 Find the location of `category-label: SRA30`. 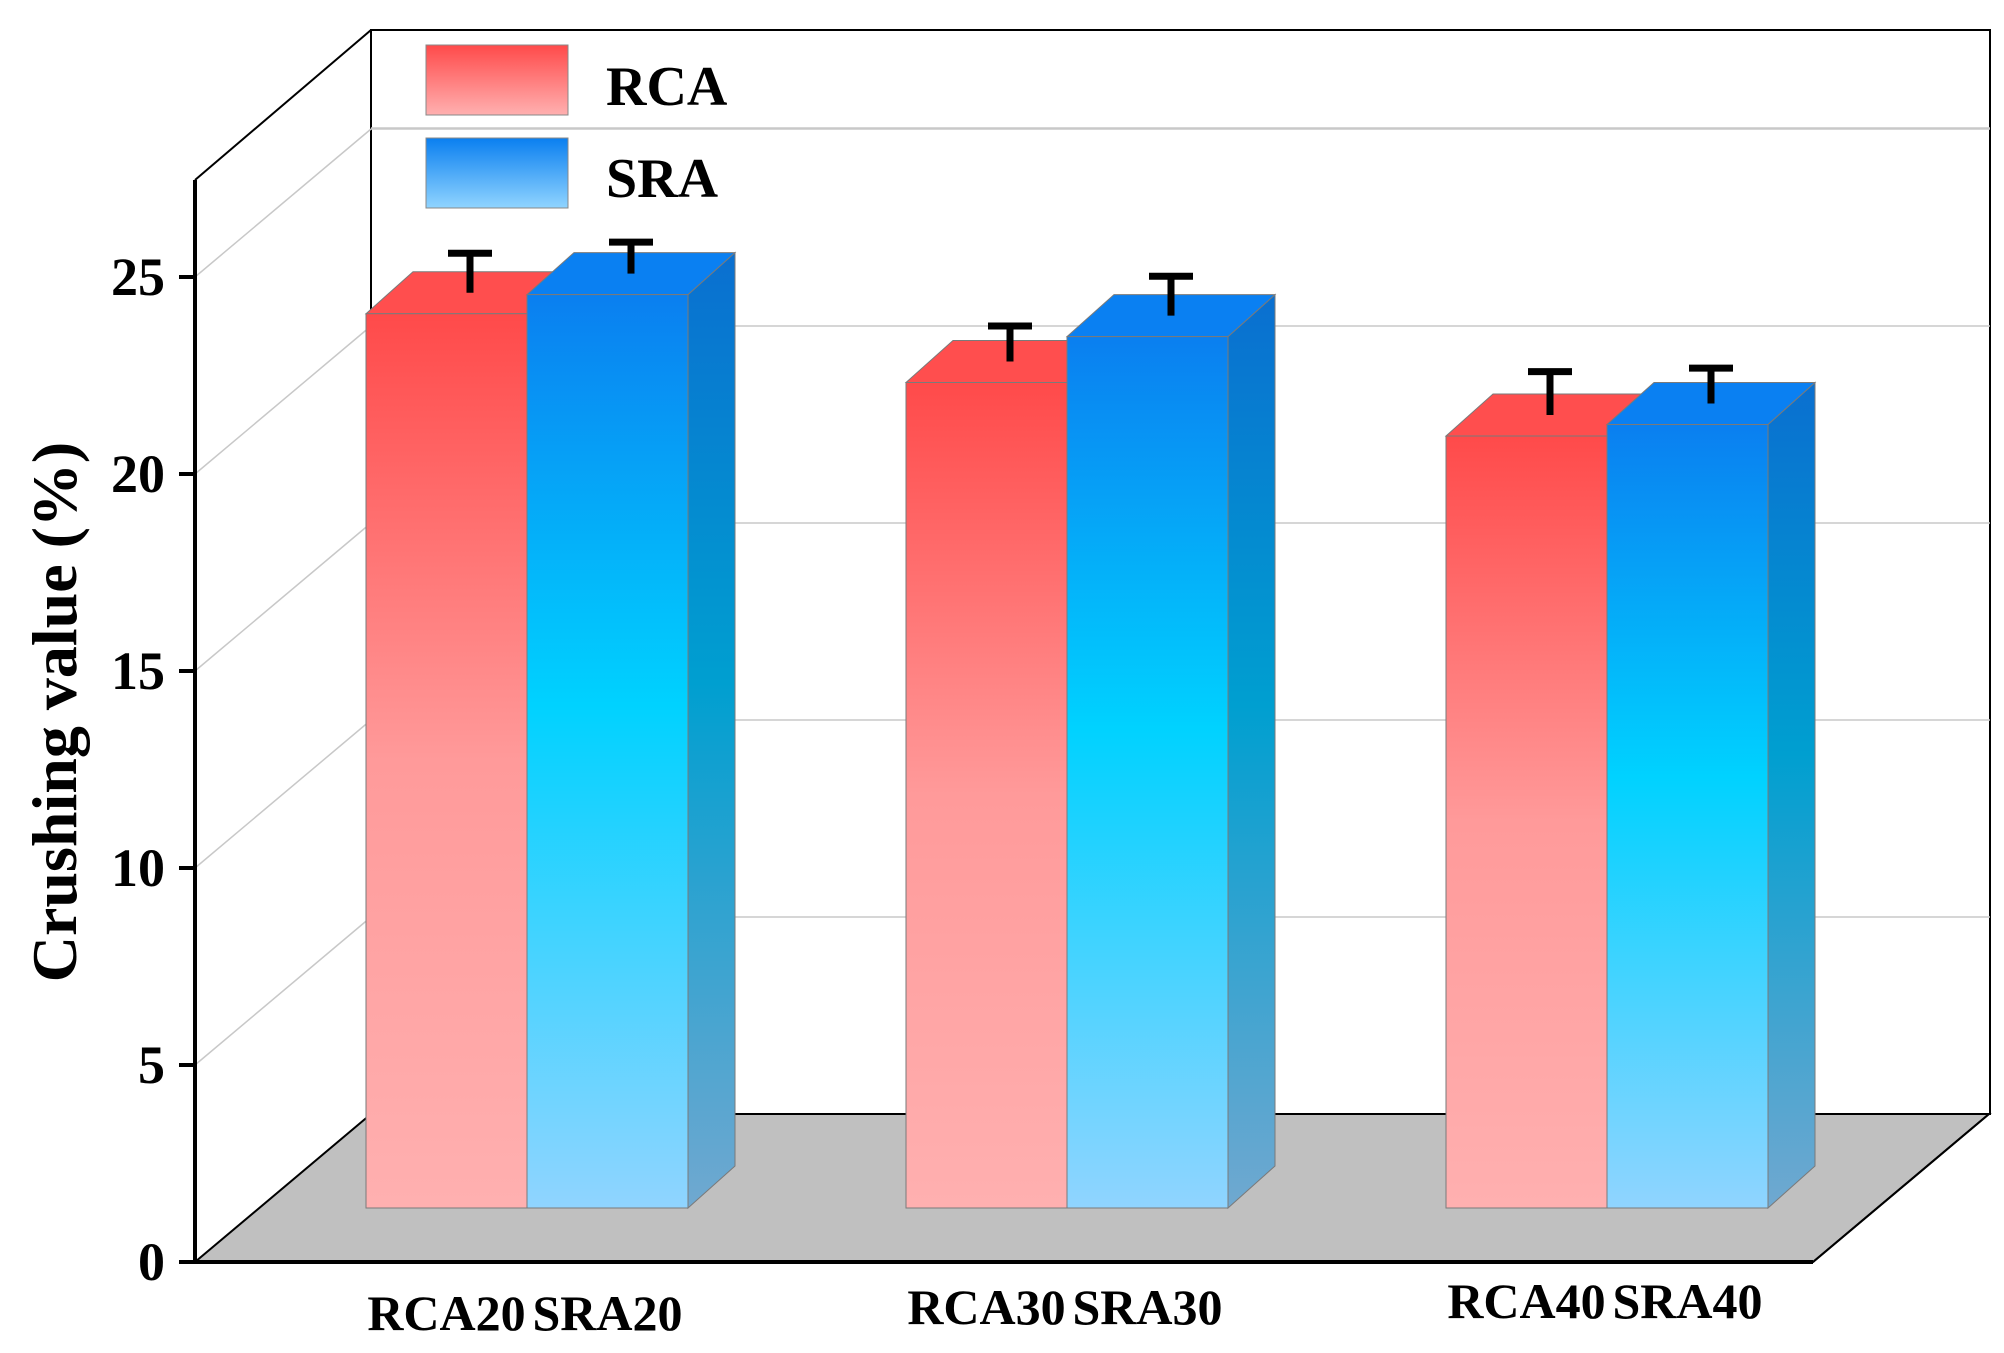

category-label: SRA30 is located at coordinates (1147, 1307).